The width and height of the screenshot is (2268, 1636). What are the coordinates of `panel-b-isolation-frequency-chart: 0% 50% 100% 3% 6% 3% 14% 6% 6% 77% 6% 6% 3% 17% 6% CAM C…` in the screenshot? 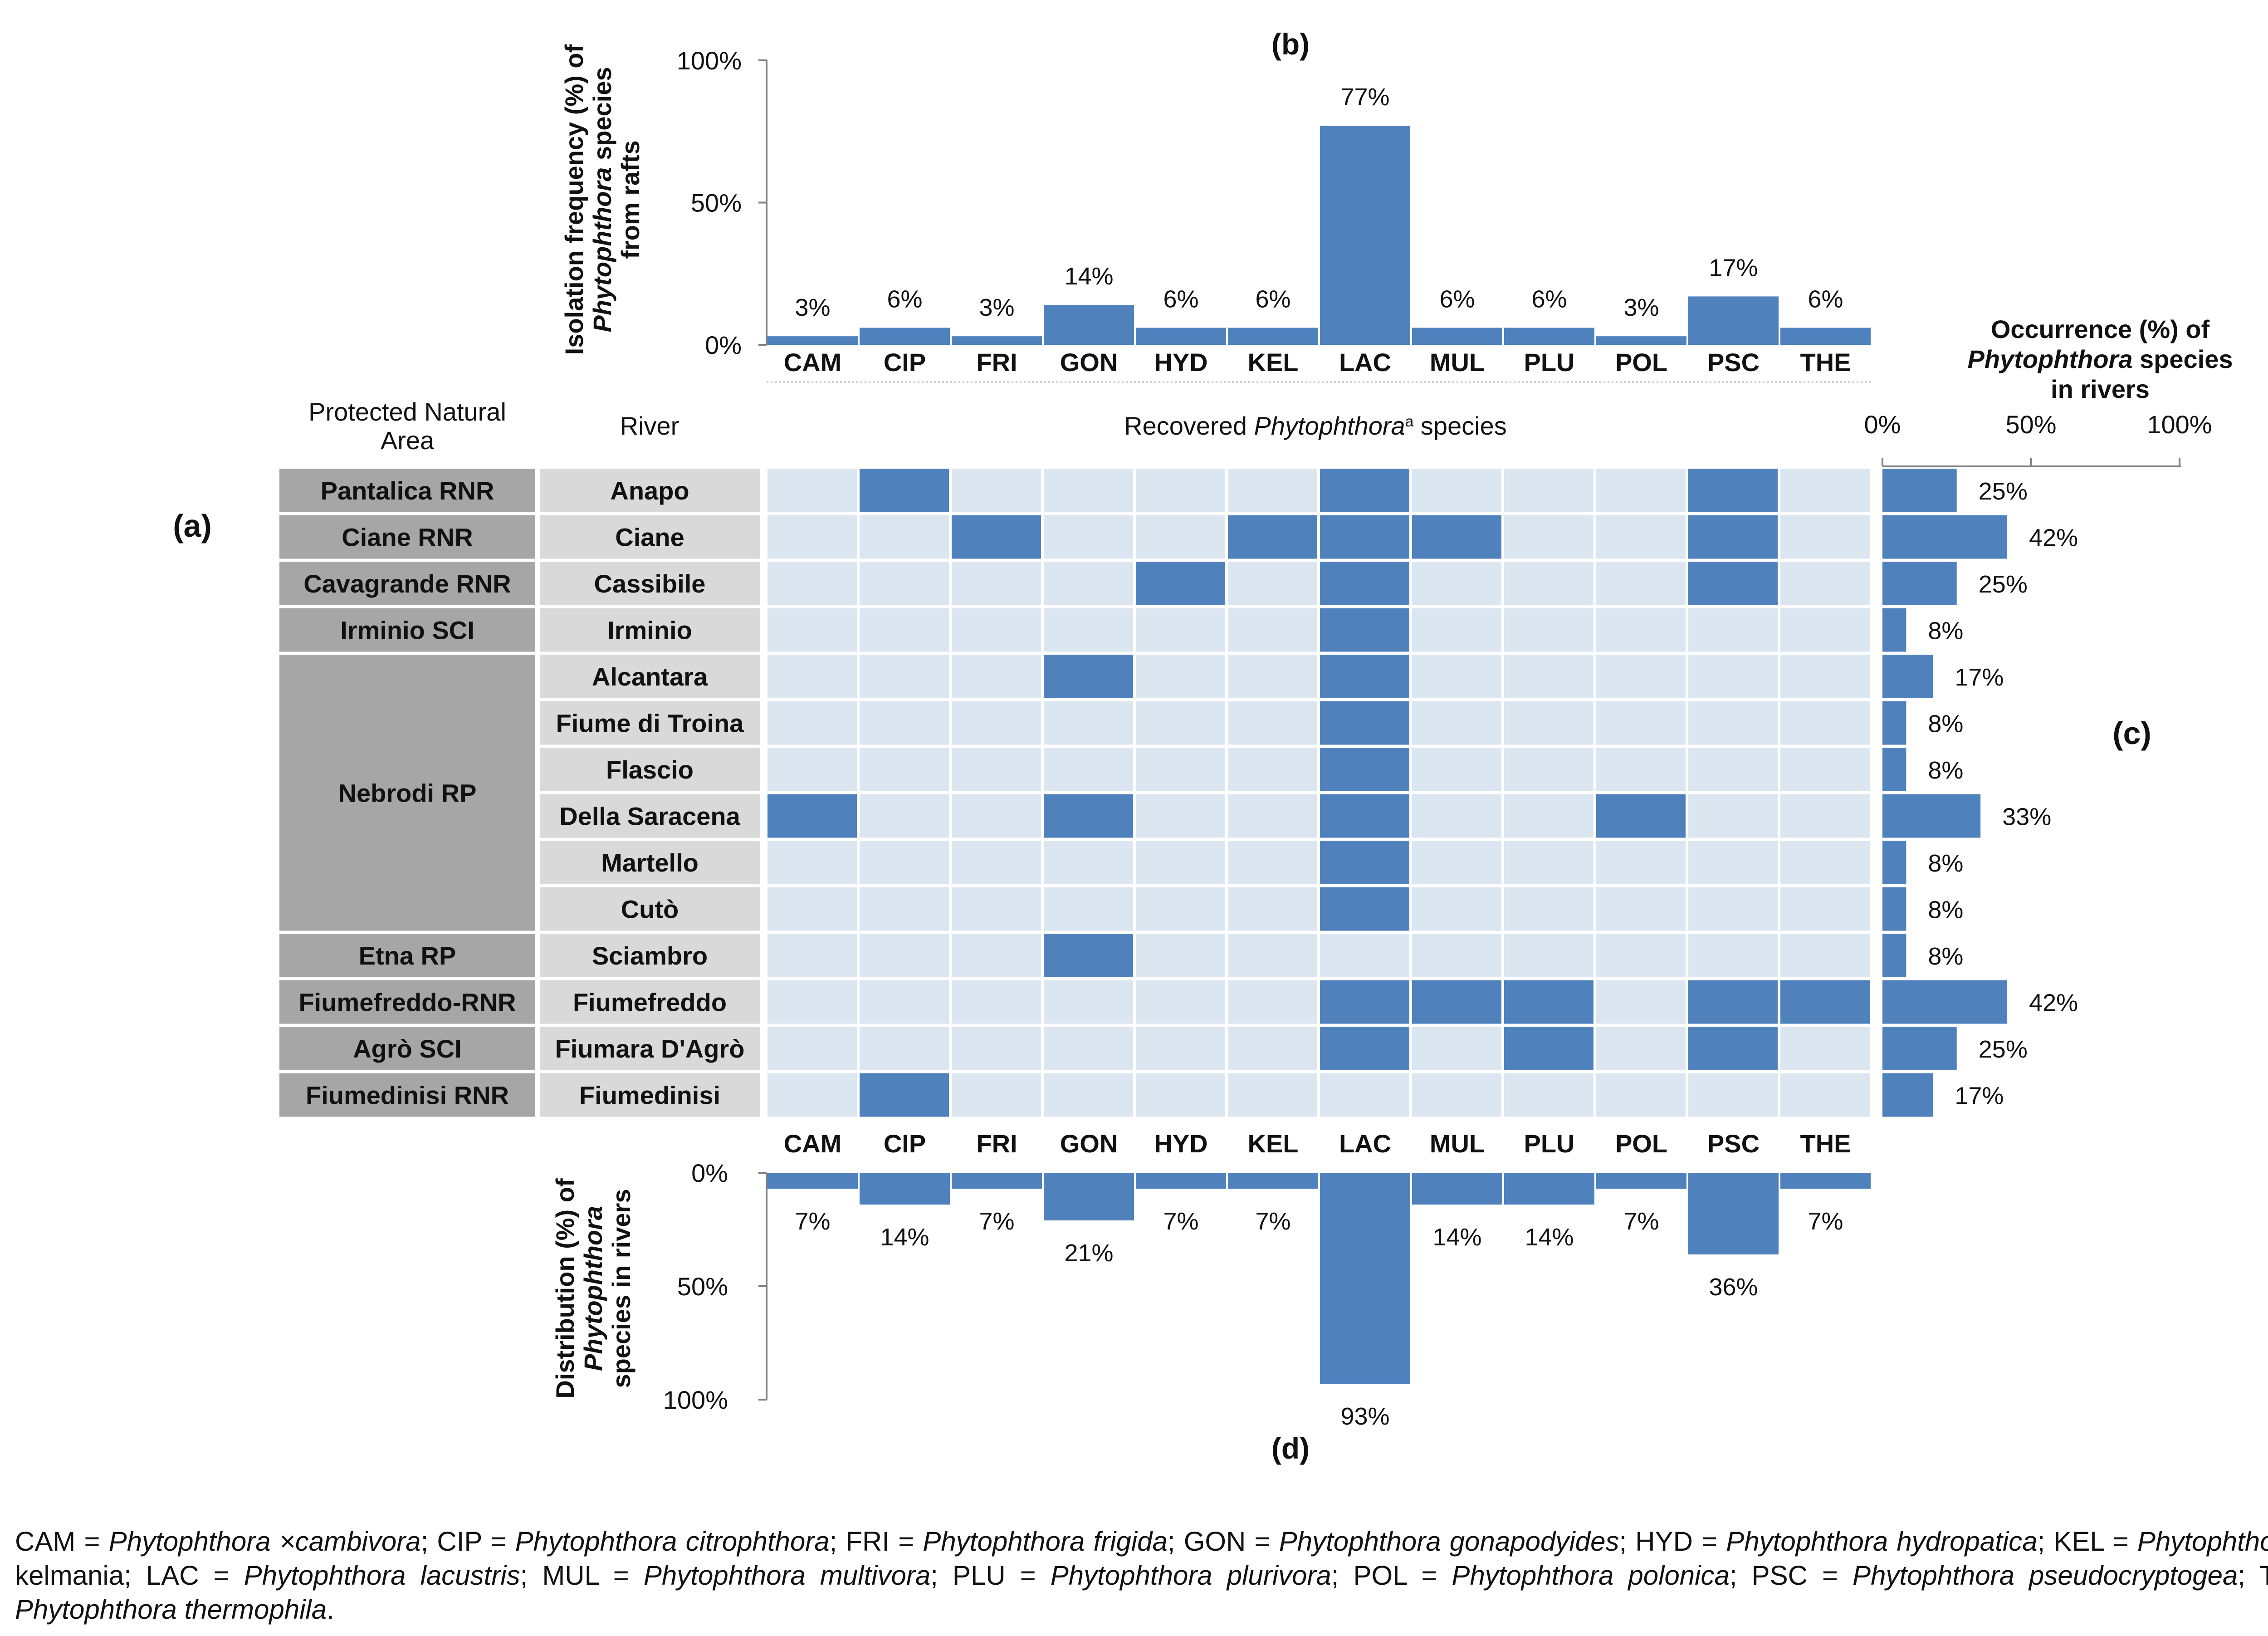 It's located at (1216, 204).